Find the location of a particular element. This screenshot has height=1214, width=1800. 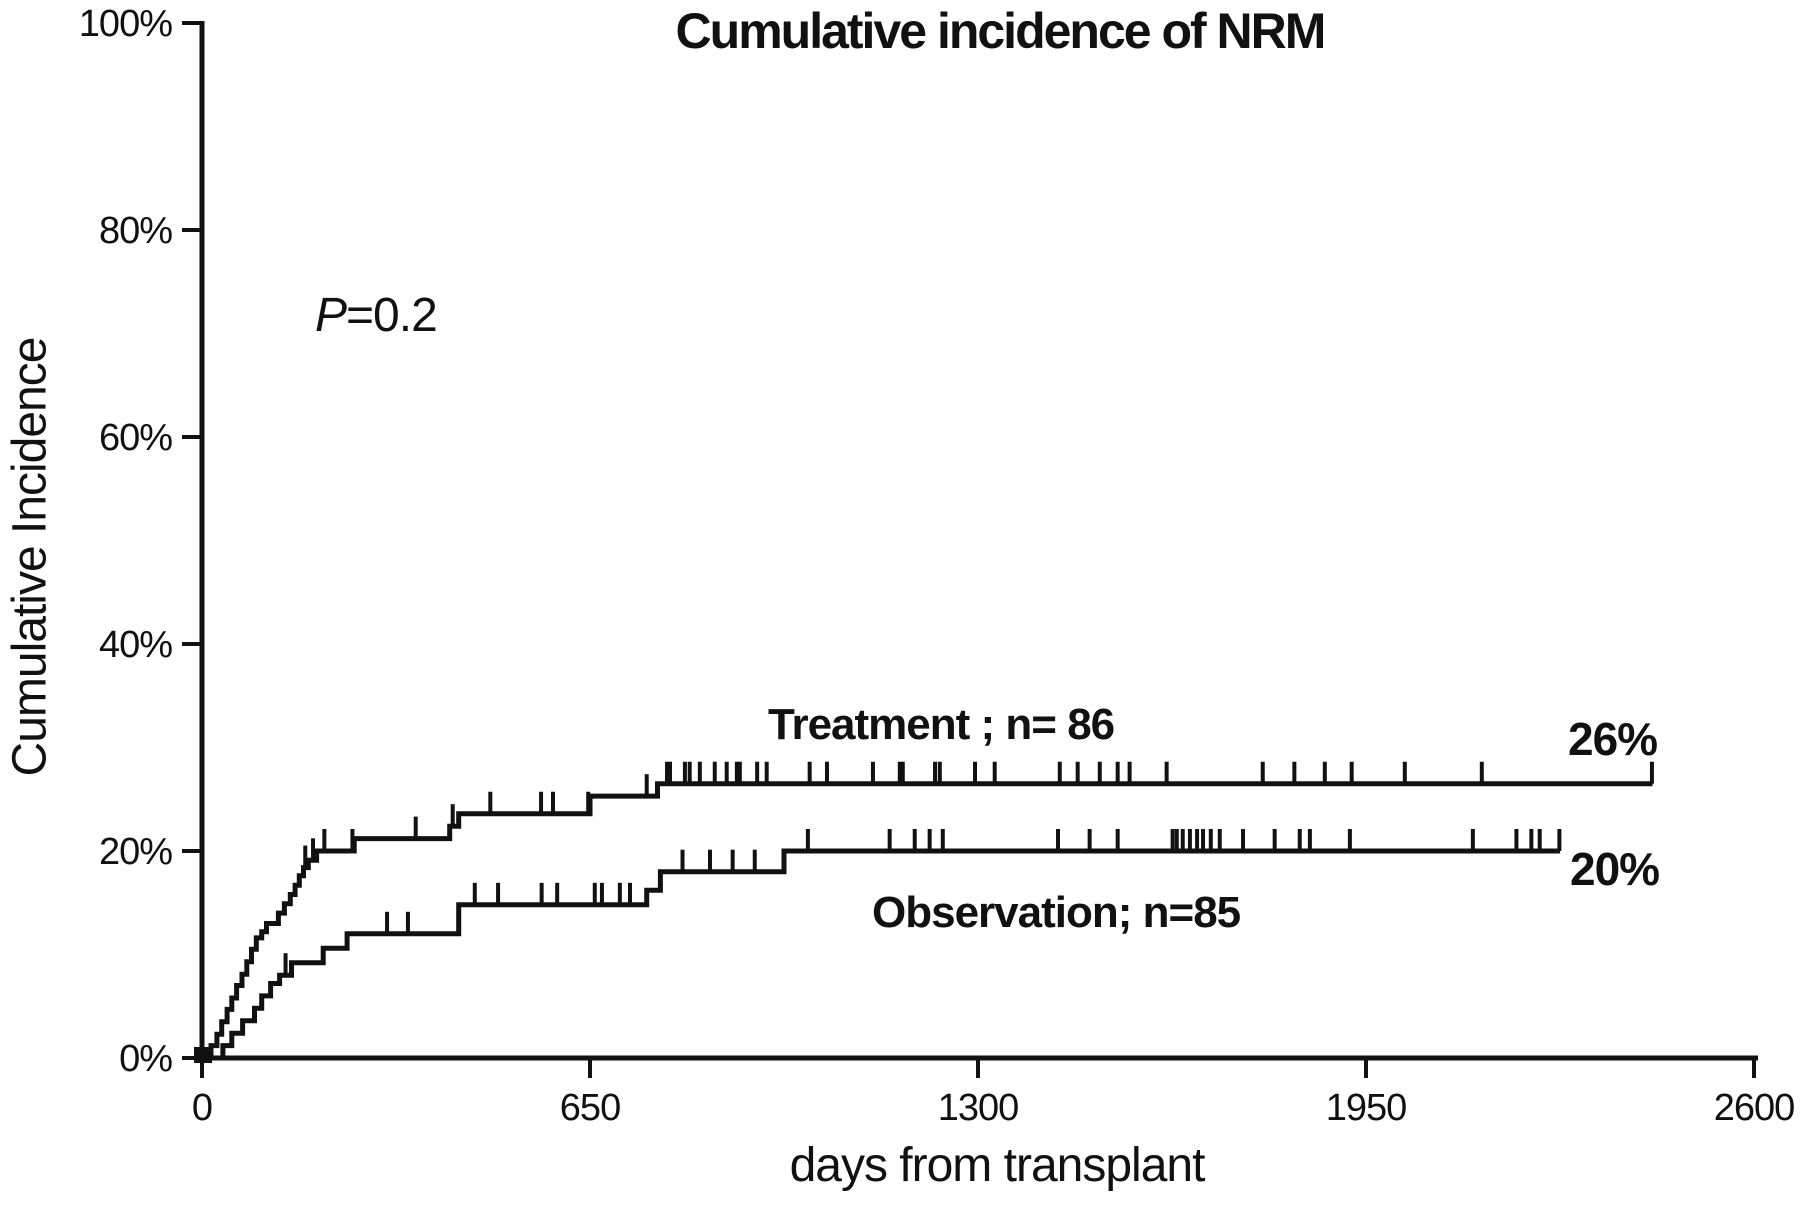

treatment-series-label: Treatment ; n= 86 is located at coordinates (941, 724).